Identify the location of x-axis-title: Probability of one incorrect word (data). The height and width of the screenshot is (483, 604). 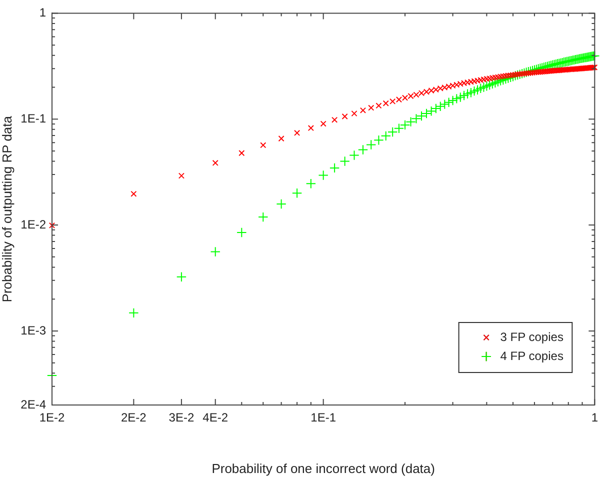
(323, 468).